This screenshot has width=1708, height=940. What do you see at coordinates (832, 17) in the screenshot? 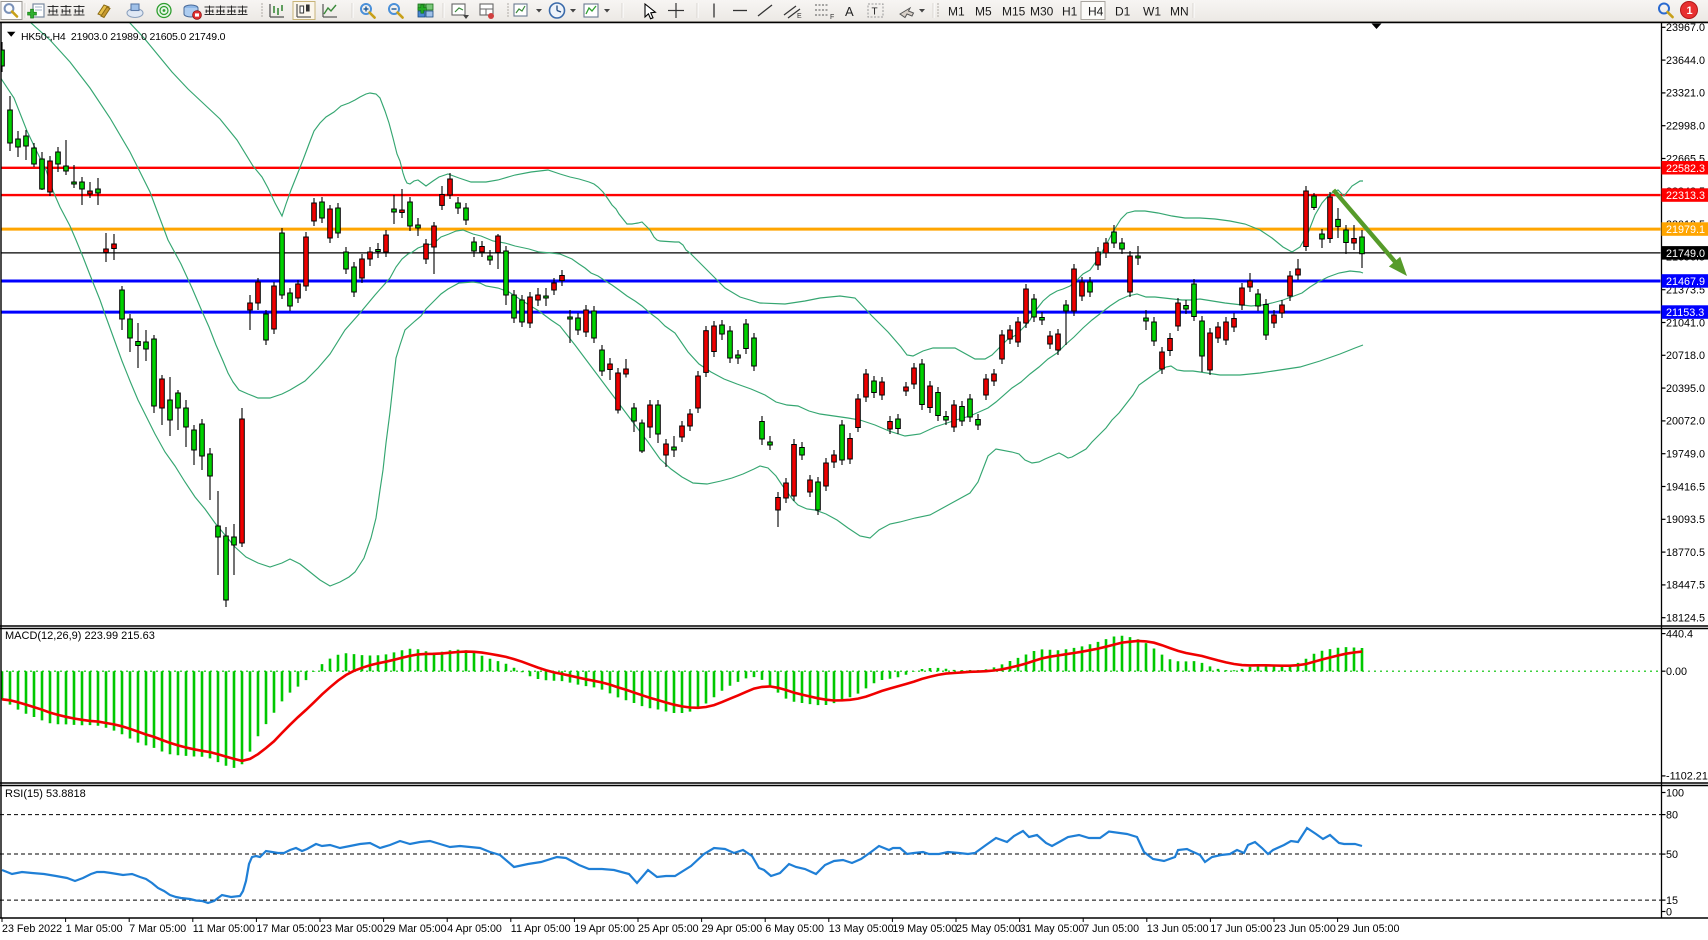
I see `svg-text: F` at bounding box center [832, 17].